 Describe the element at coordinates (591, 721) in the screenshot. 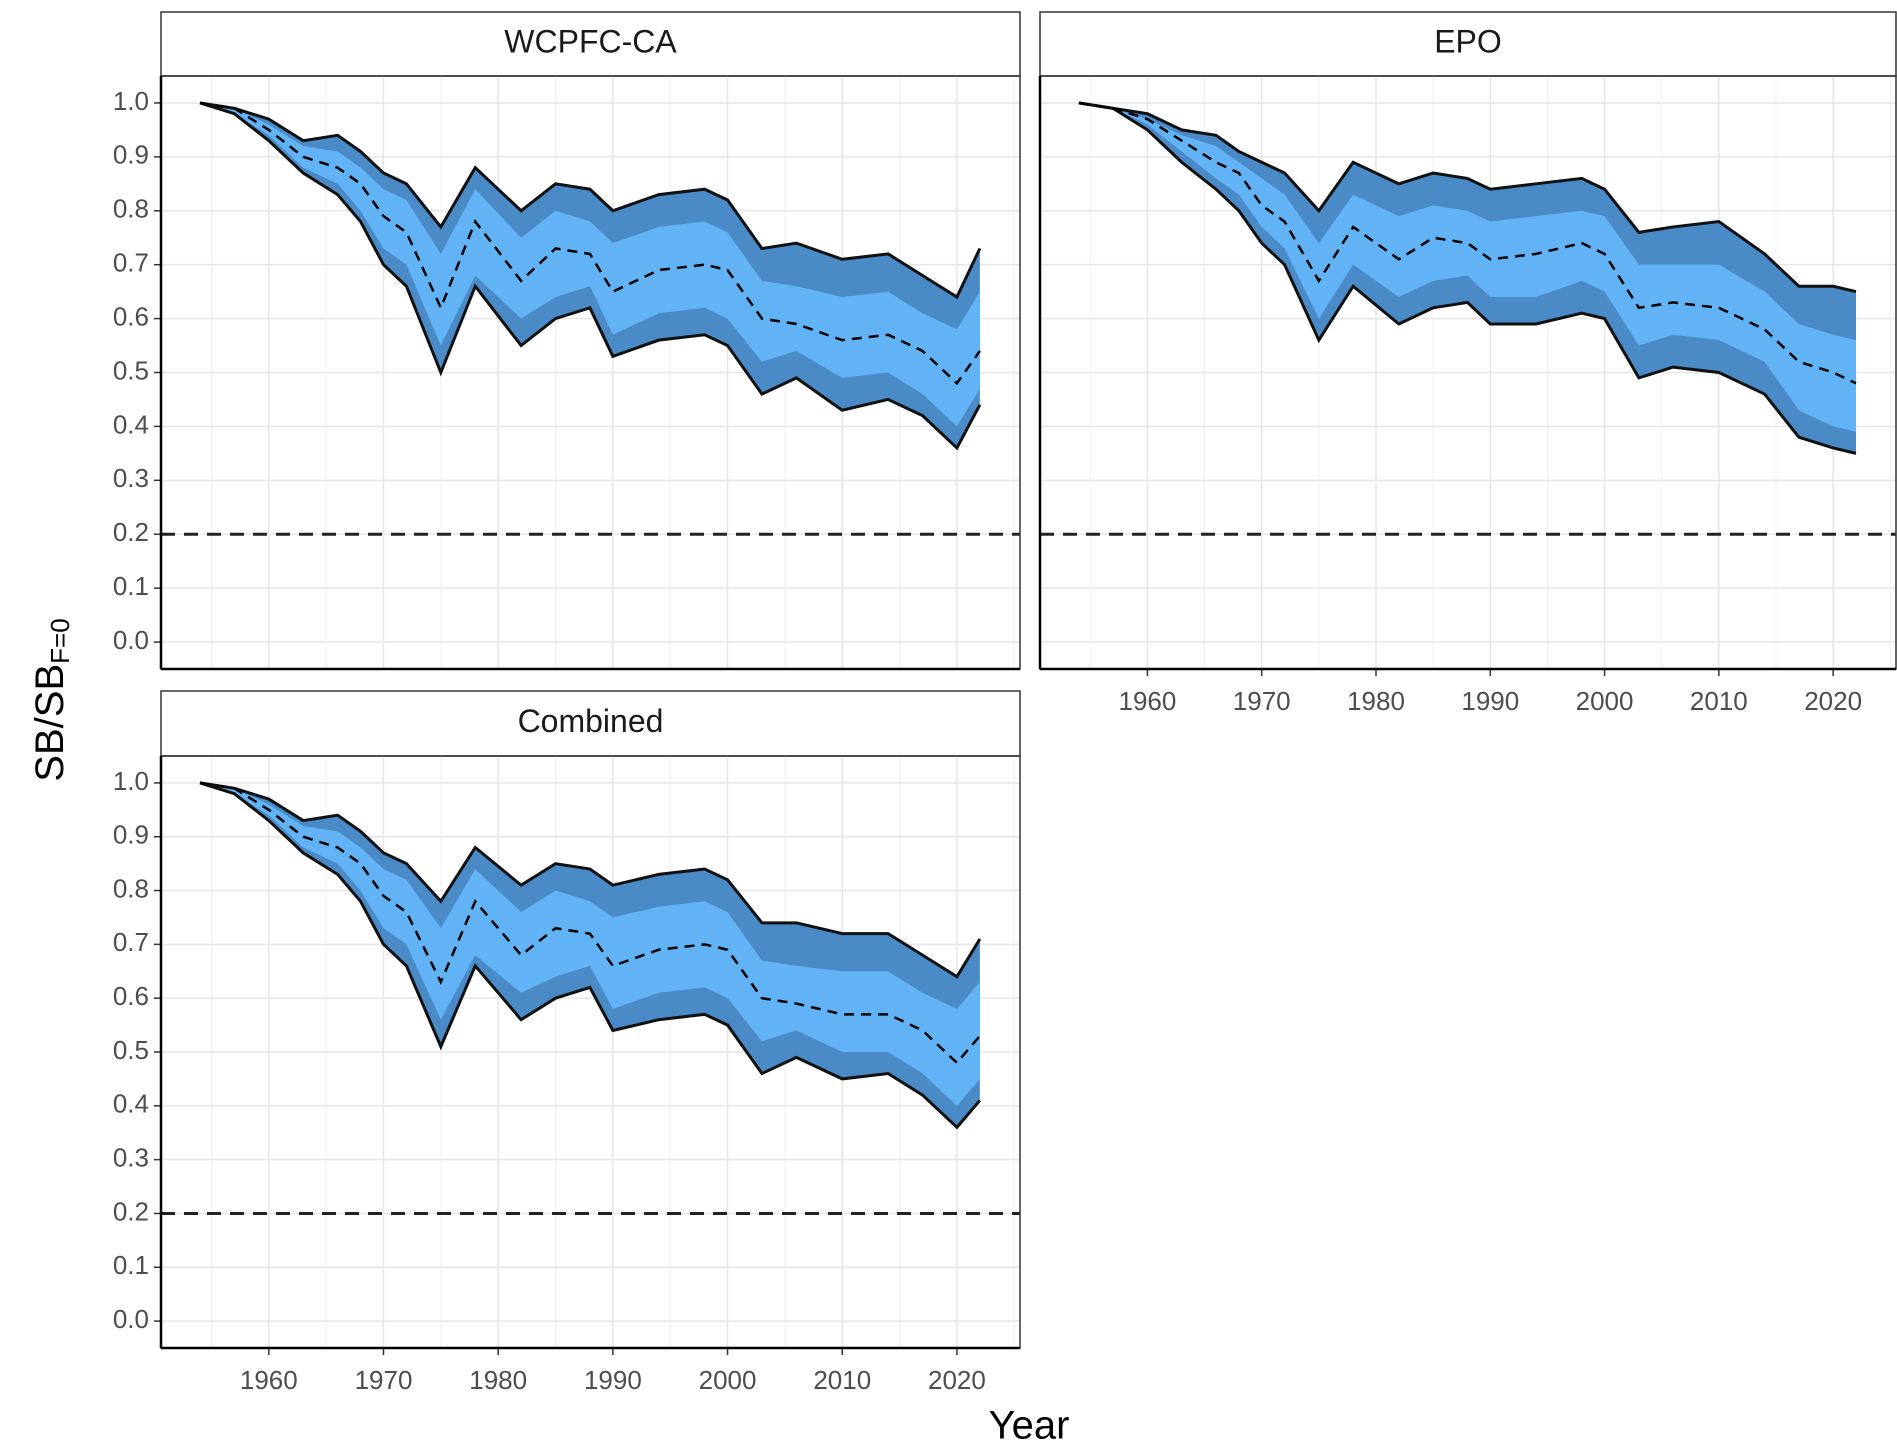

I see `panel-title: Combined` at that location.